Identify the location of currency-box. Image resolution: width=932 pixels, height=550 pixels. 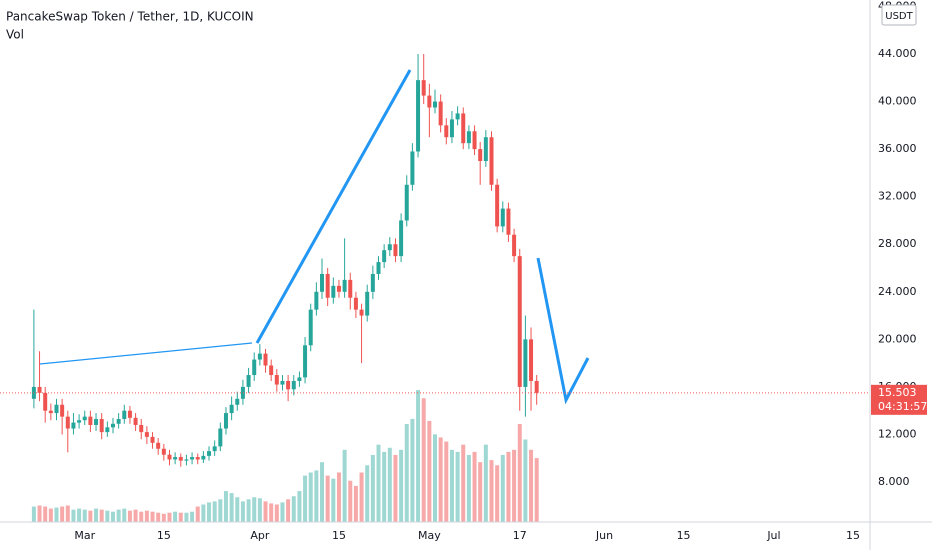
(899, 15).